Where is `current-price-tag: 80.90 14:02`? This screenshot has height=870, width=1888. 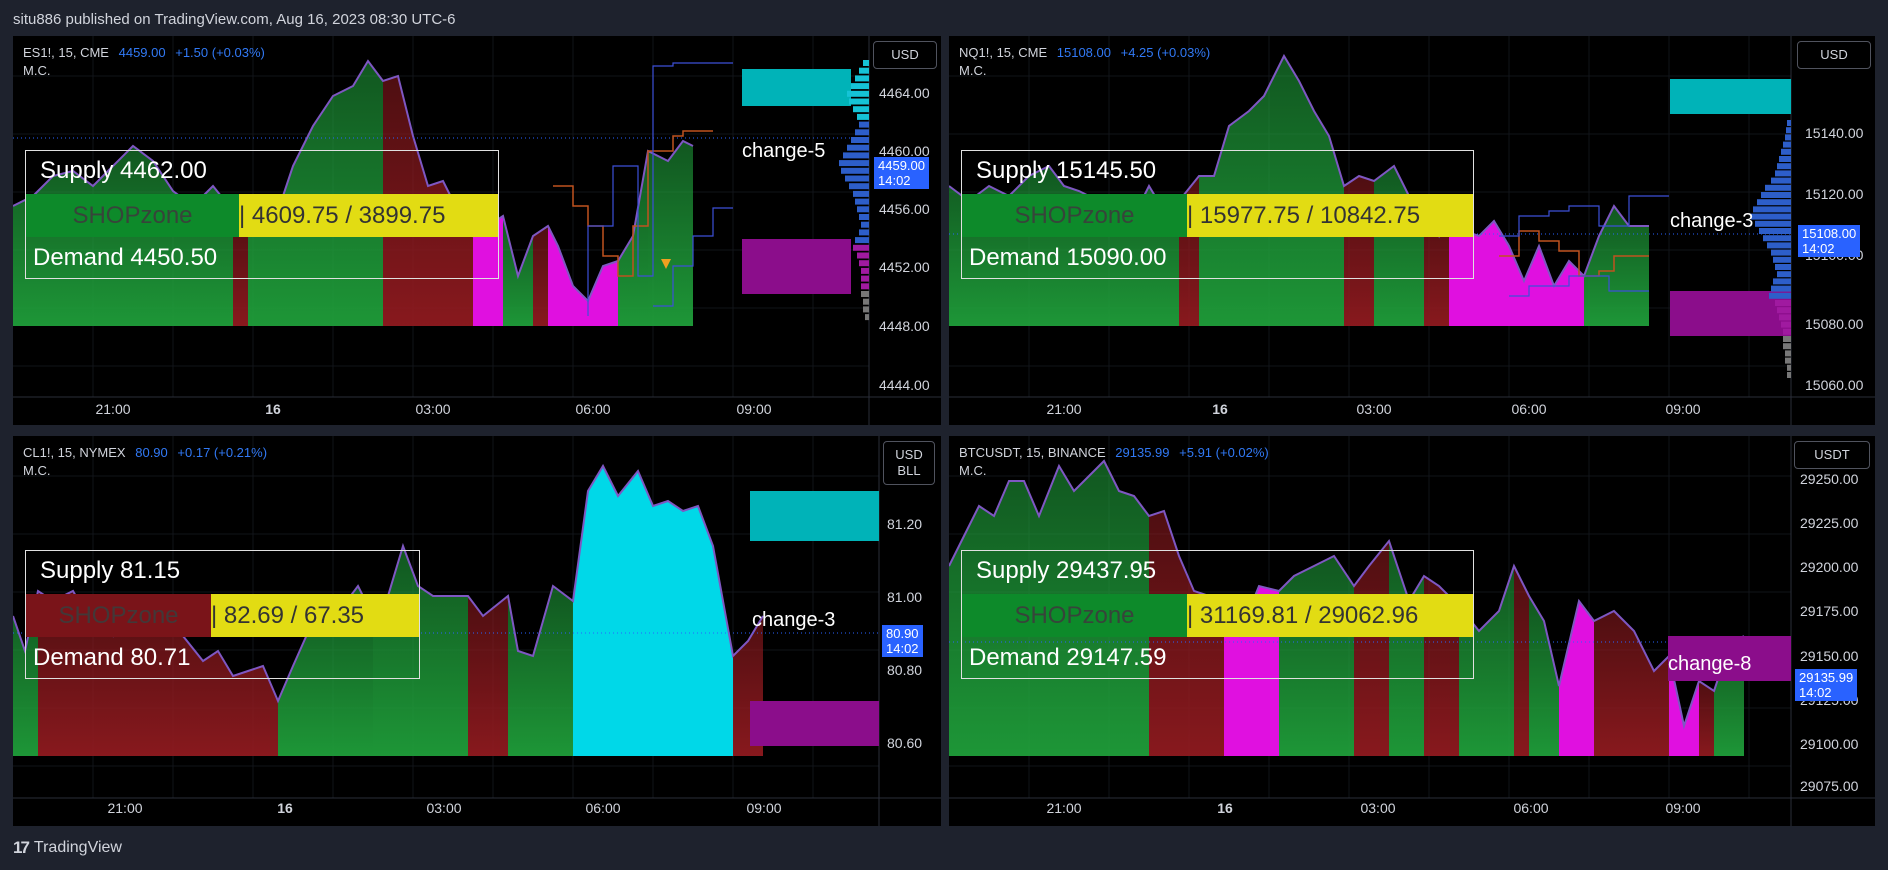
current-price-tag: 80.90 14:02 is located at coordinates (902, 641).